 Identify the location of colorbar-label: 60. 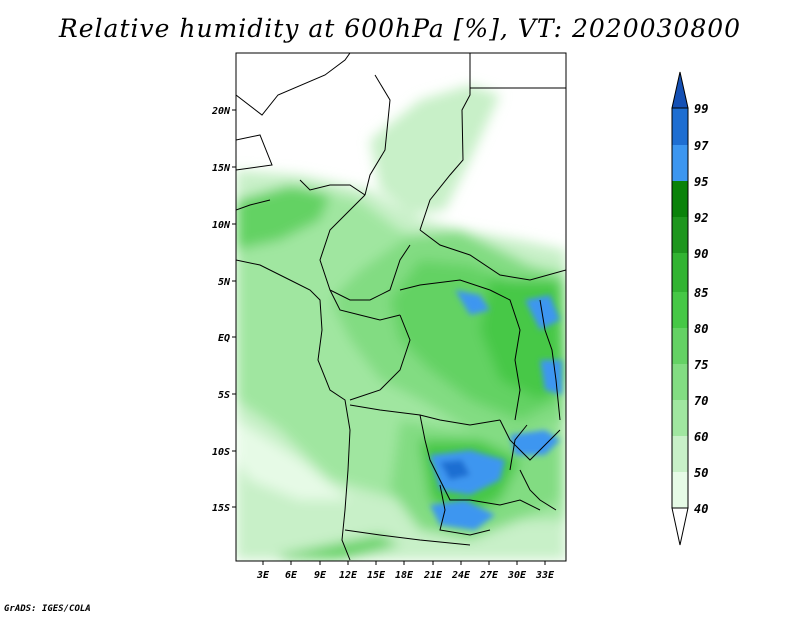
(701, 437).